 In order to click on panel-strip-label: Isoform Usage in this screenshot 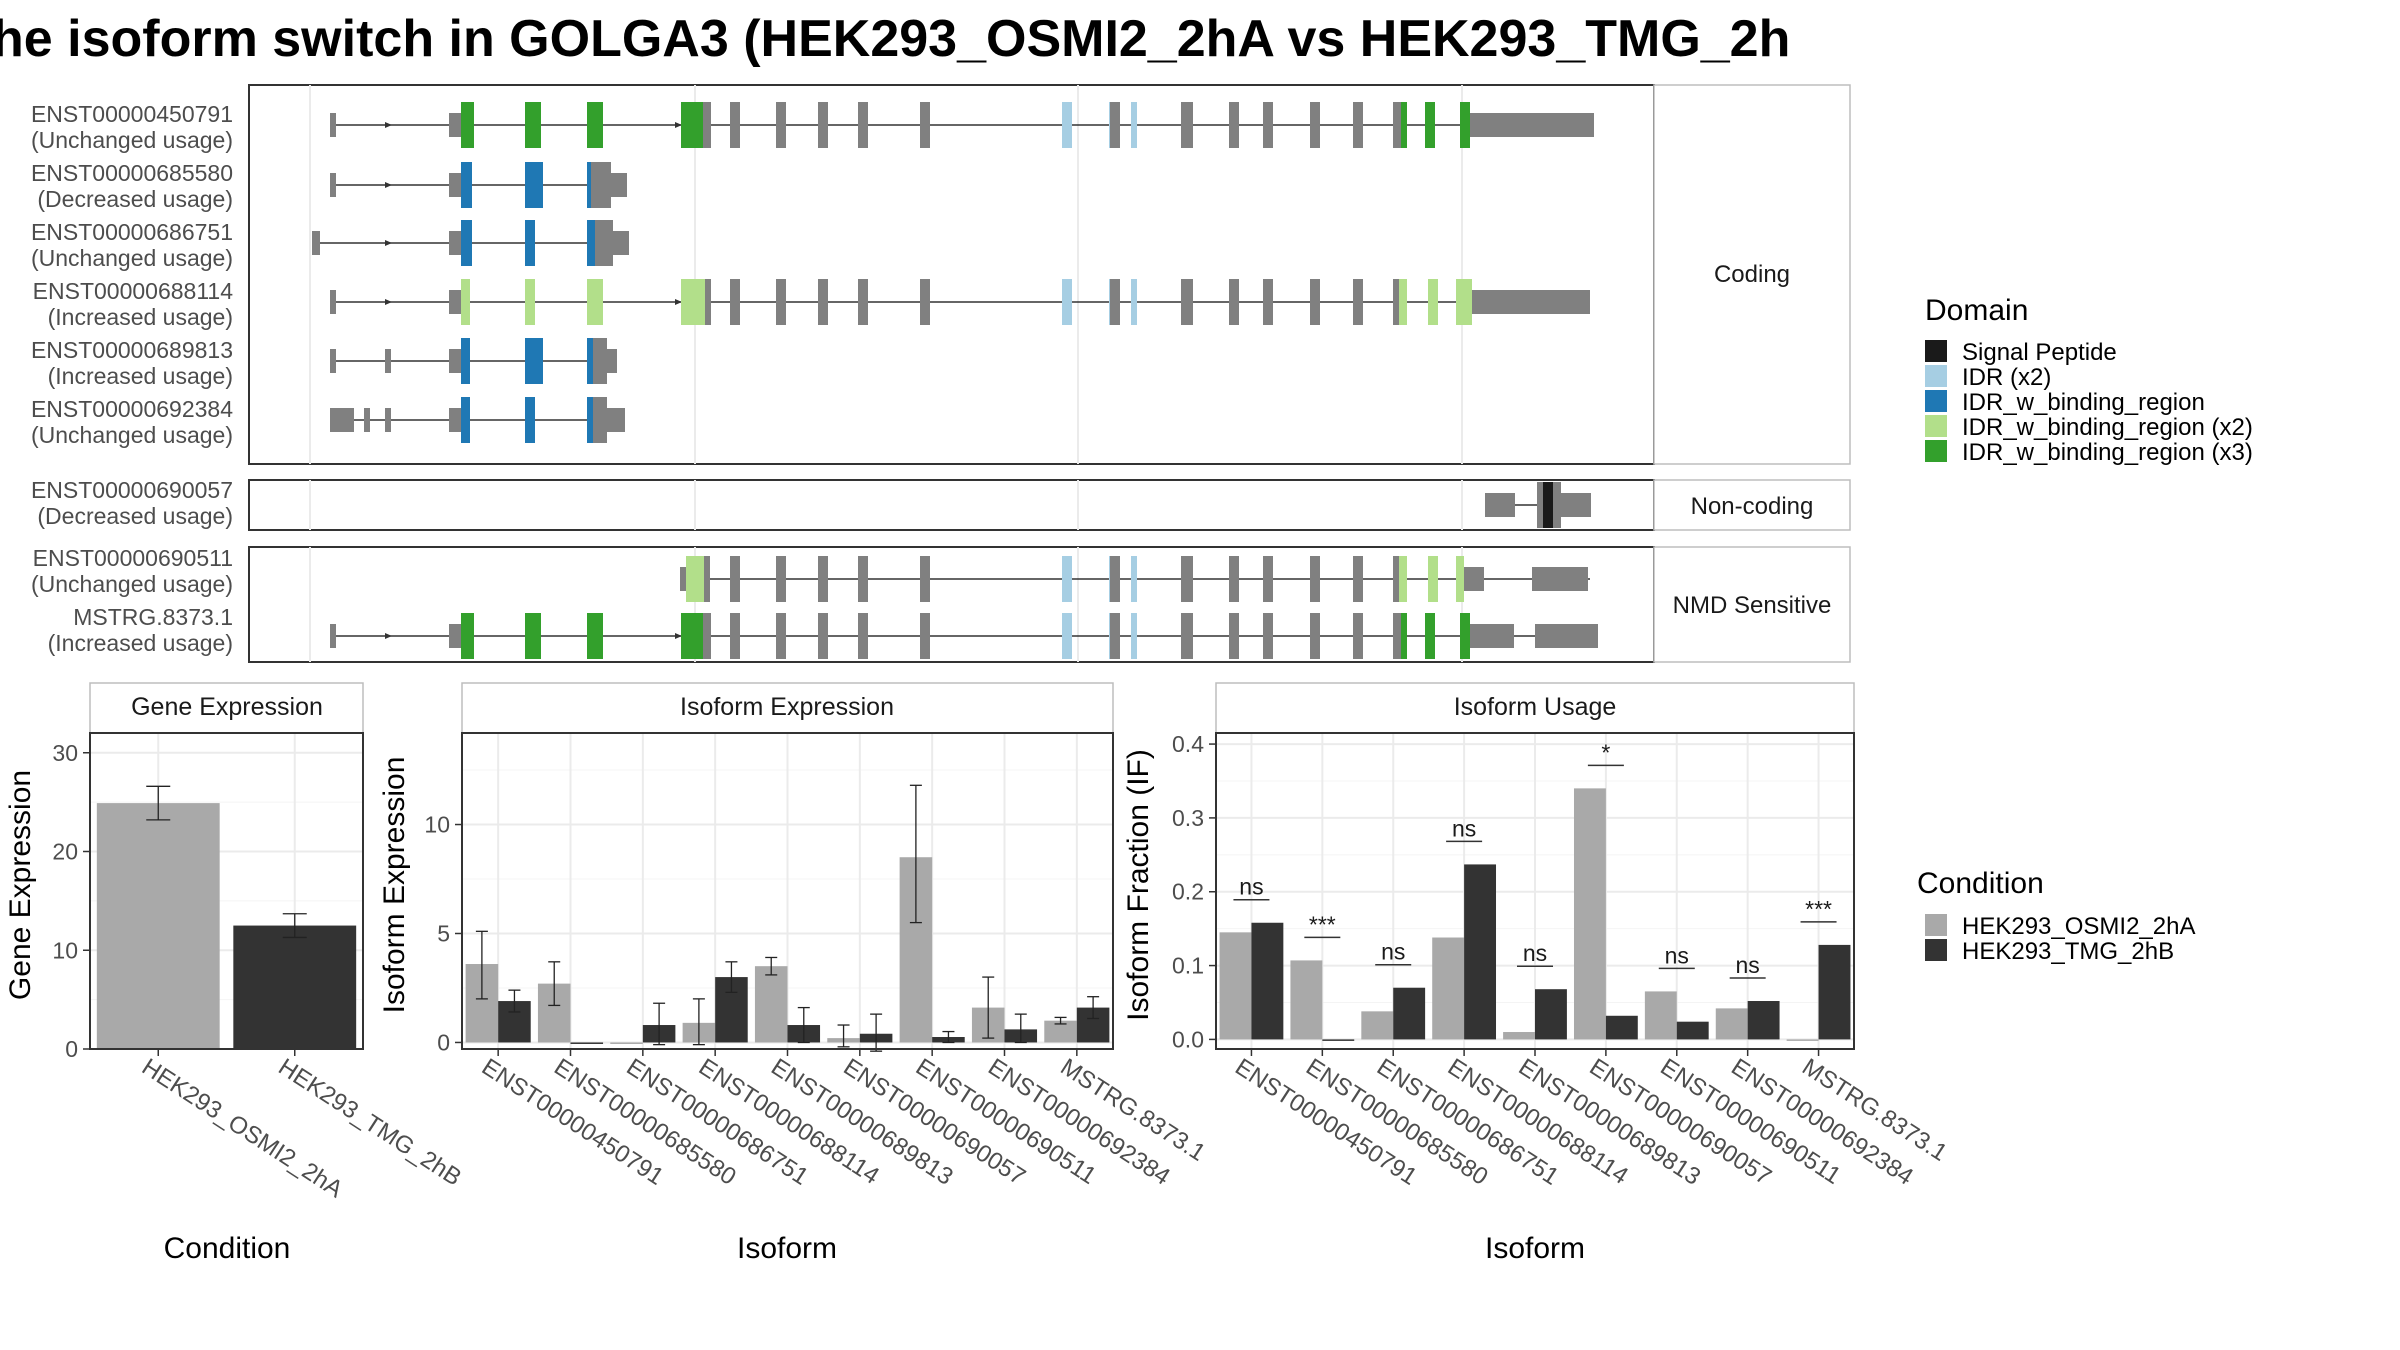, I will do `click(1535, 707)`.